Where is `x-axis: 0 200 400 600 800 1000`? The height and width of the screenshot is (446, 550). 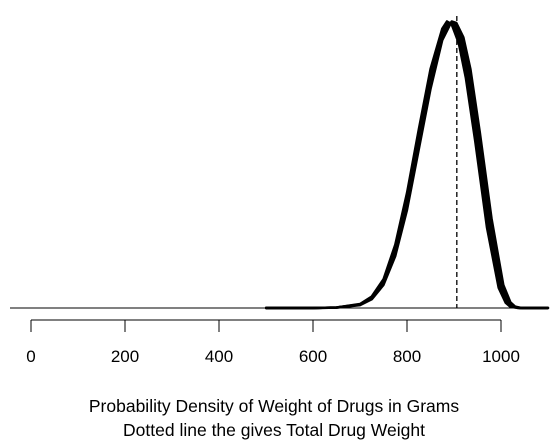 x-axis: 0 200 400 600 800 1000 is located at coordinates (273, 342).